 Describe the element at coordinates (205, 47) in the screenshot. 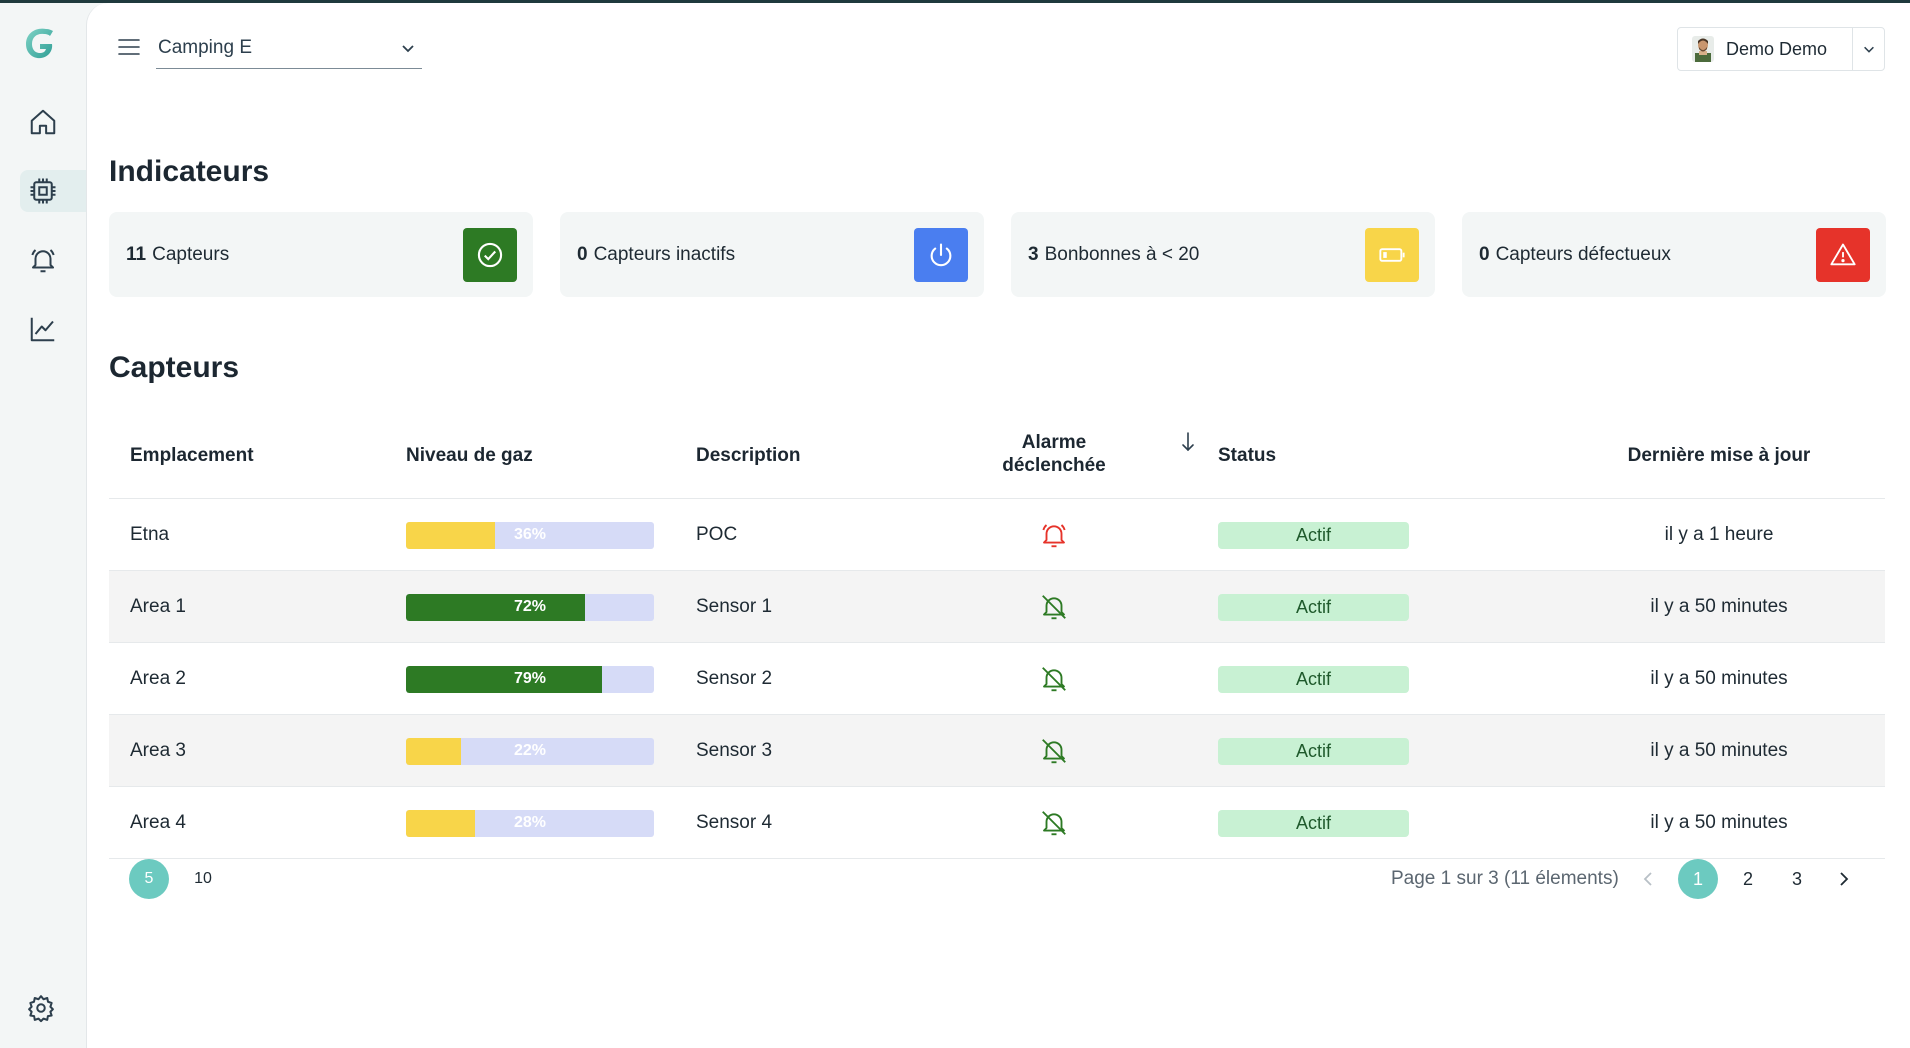

I see `camping-select-value: Camping E` at that location.